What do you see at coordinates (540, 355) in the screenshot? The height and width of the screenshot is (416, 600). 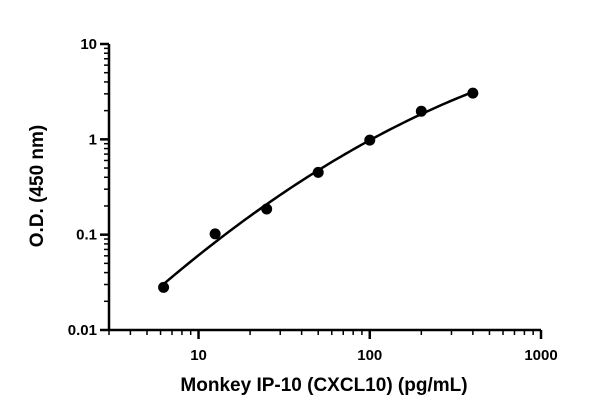 I see `x-tick-label: 1000` at bounding box center [540, 355].